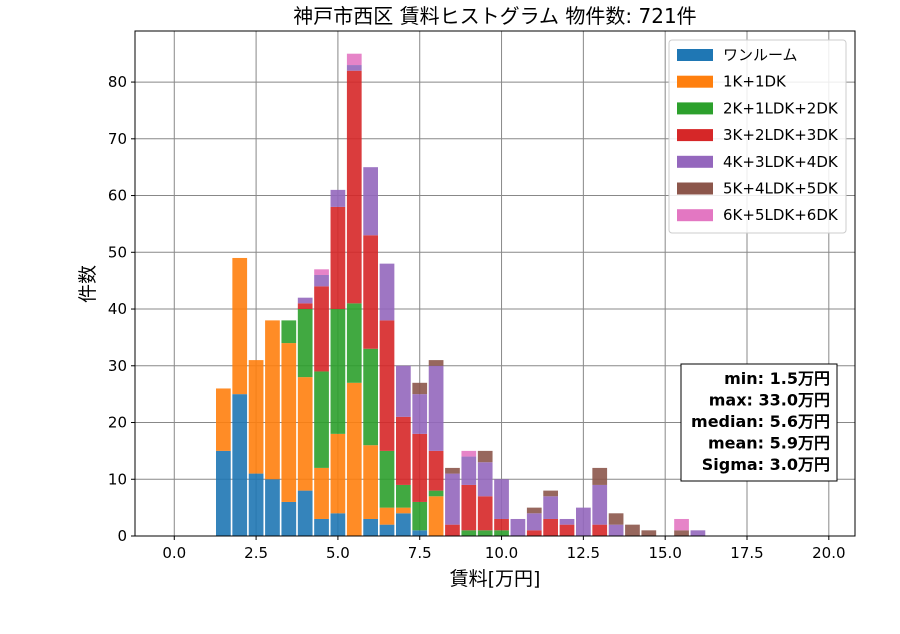  What do you see at coordinates (769, 443) in the screenshot?
I see `stats-line: mean: 5.9万円` at bounding box center [769, 443].